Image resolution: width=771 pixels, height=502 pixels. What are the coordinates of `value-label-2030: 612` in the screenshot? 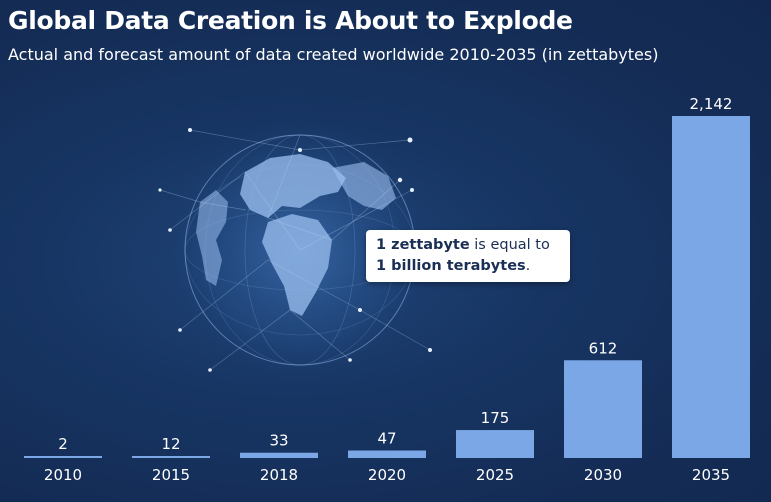 It's located at (603, 348).